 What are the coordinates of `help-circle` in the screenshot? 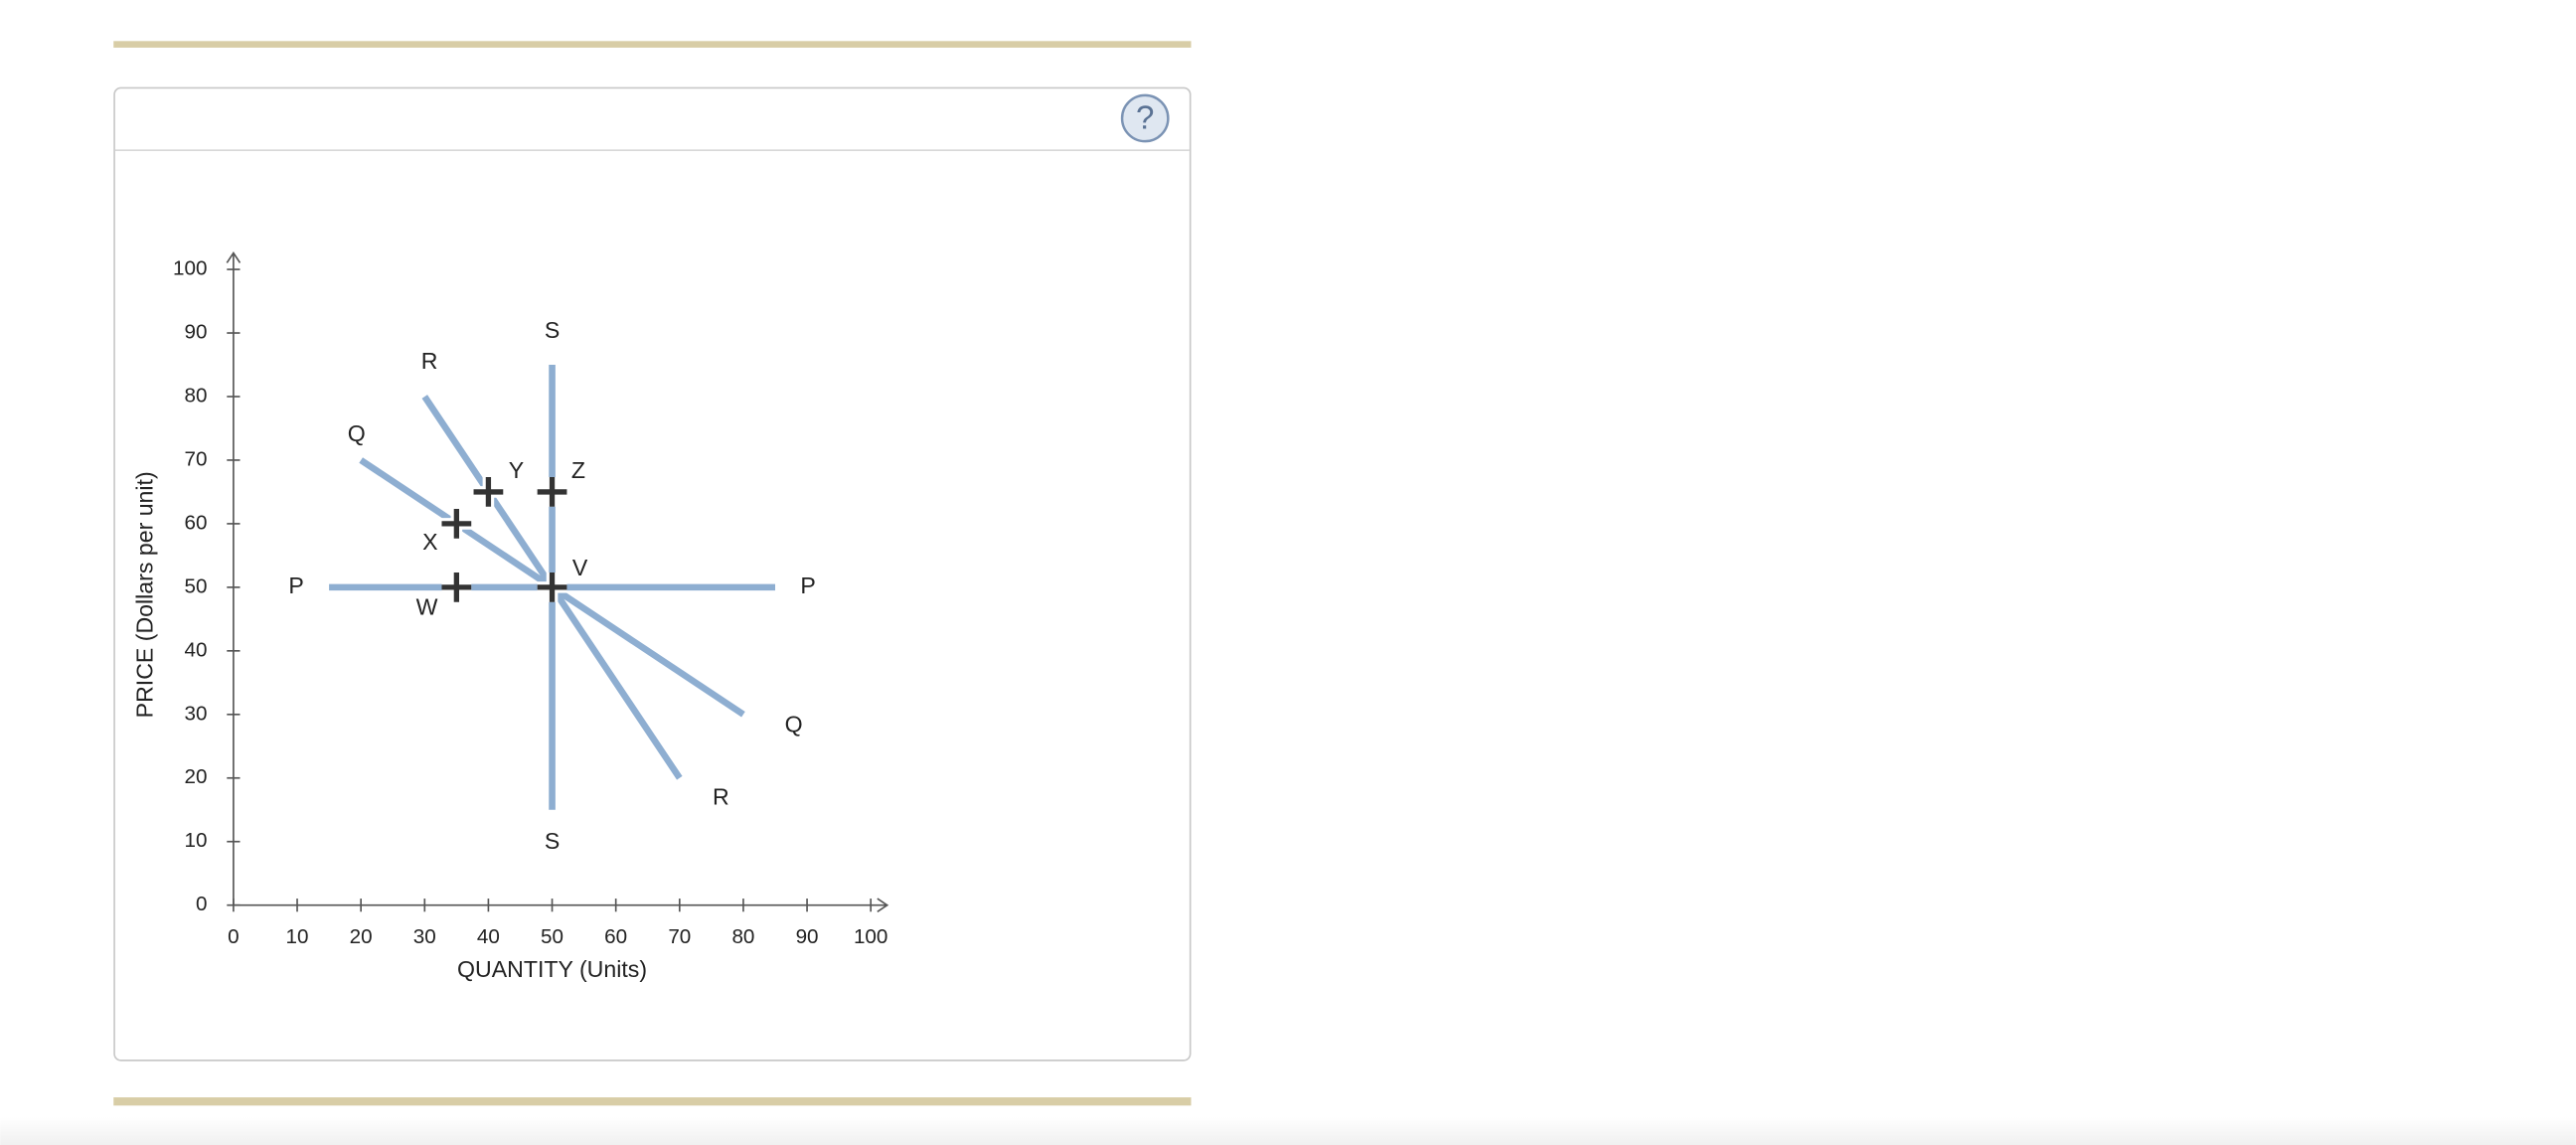 It's located at (1145, 118).